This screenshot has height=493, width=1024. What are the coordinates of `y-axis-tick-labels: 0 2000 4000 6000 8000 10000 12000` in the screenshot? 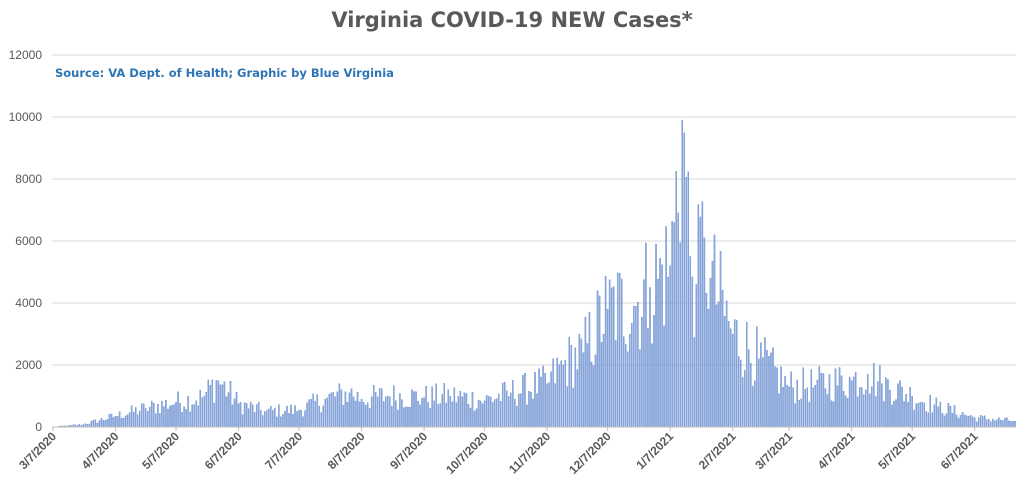 It's located at (26, 241).